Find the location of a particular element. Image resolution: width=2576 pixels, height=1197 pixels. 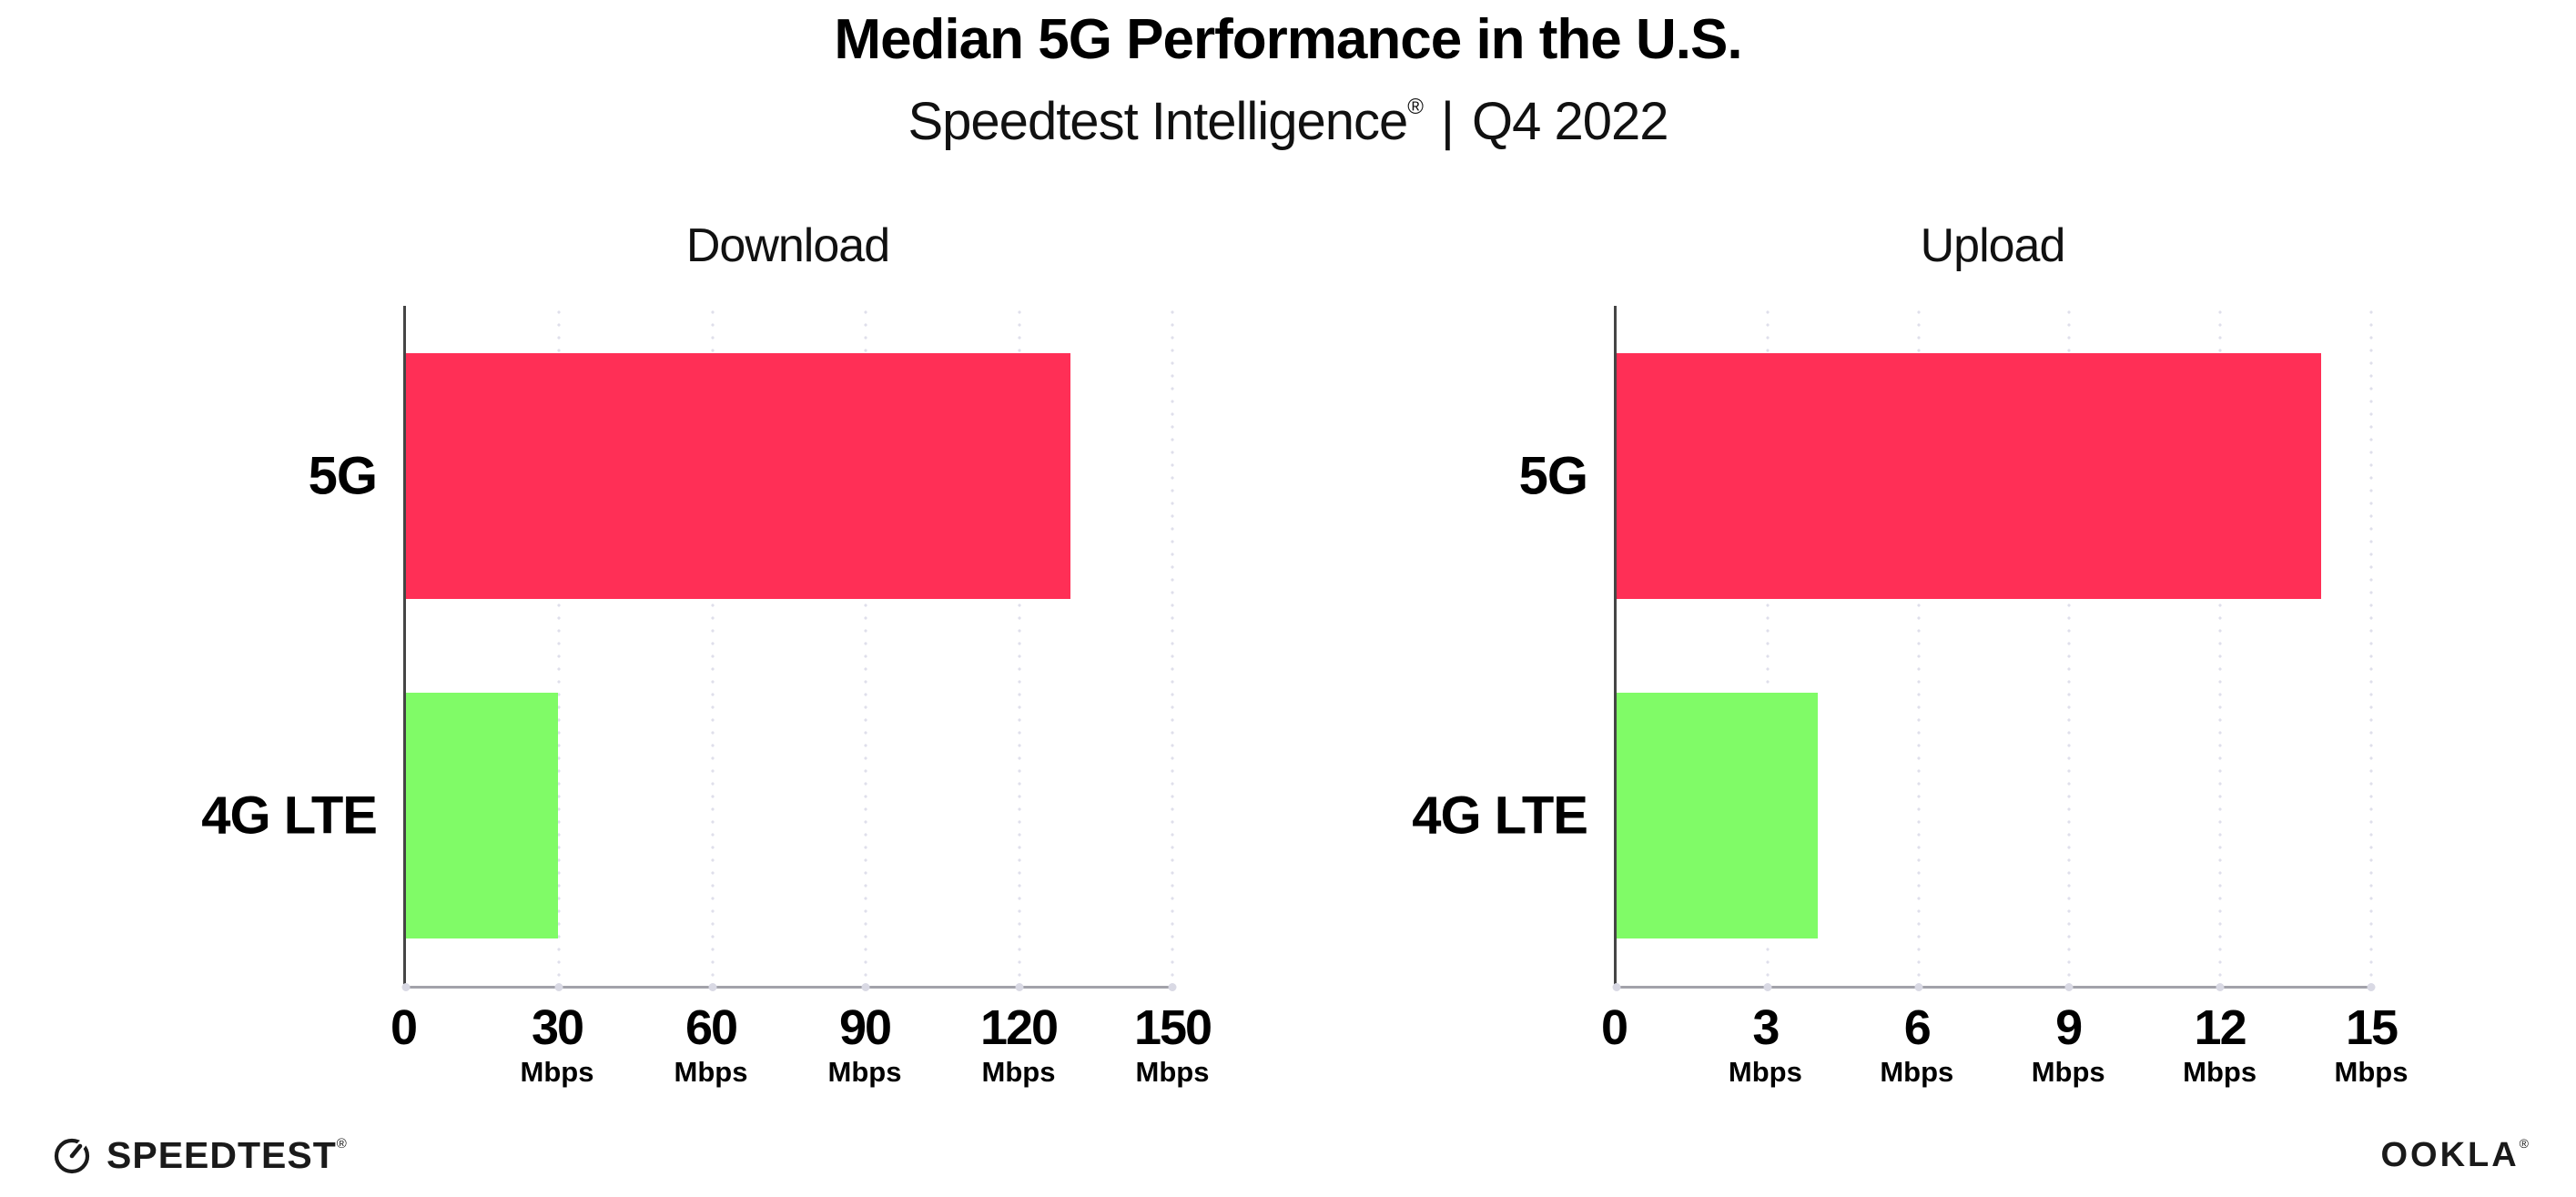

subtitle-brand: Speedtest Intelligence is located at coordinates (1158, 122).